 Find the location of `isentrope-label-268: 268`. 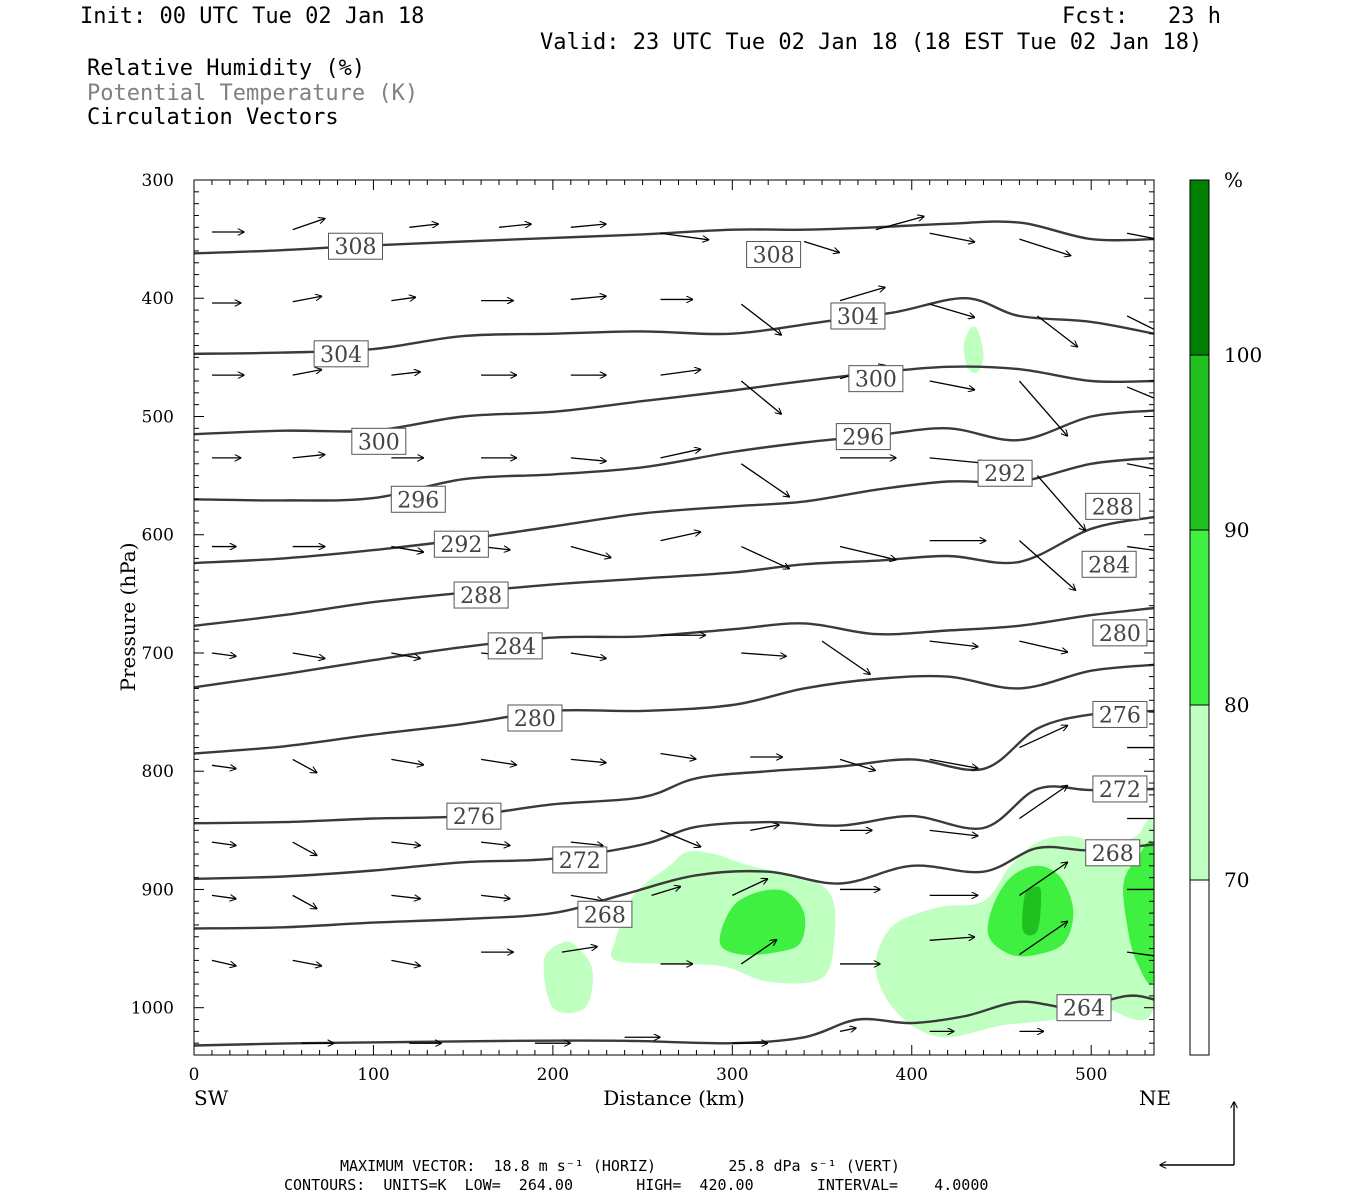

isentrope-label-268: 268 is located at coordinates (605, 914).